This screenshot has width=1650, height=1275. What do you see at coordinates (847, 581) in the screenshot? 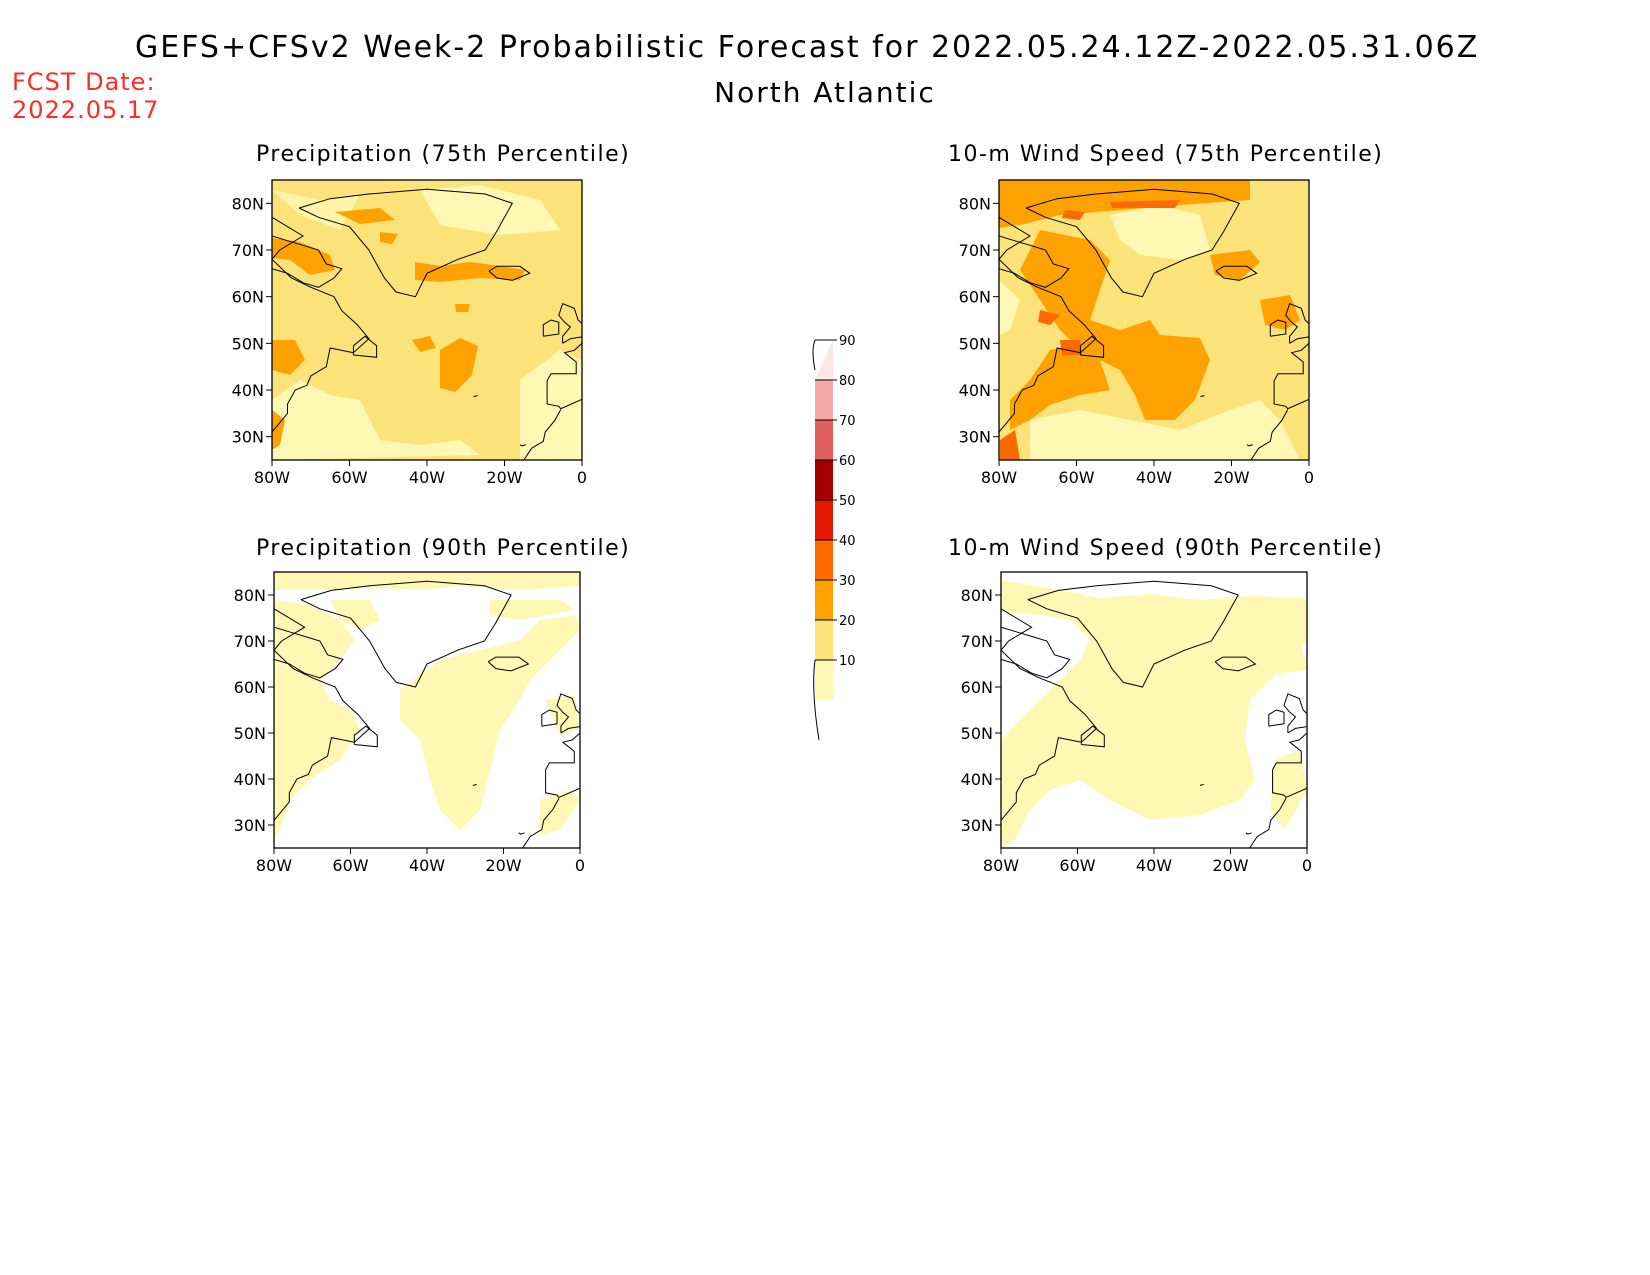
I see `colorbar-tick-label: 30` at bounding box center [847, 581].